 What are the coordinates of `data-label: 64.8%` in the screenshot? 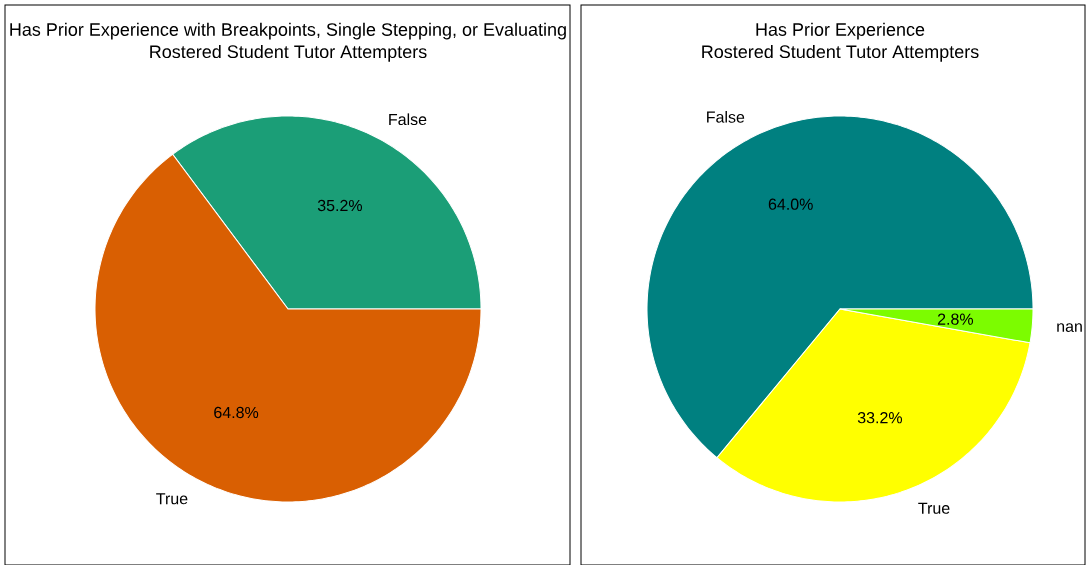 It's located at (236, 412).